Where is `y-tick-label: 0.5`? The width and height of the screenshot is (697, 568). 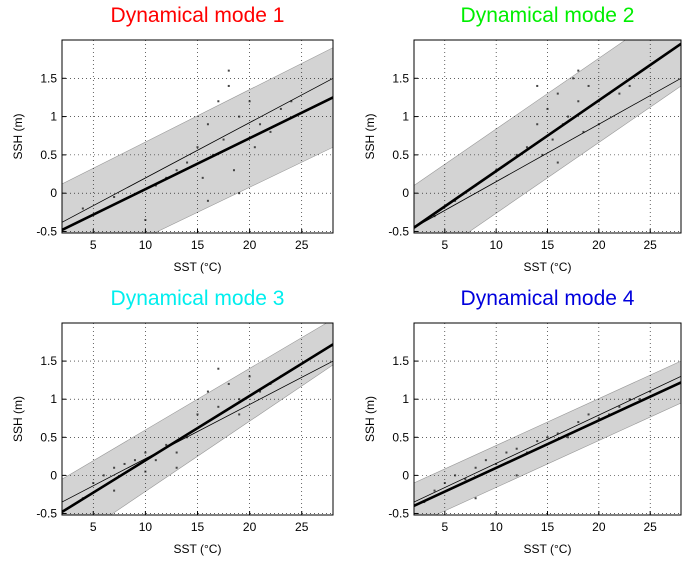
y-tick-label: 0.5 is located at coordinates (48, 155).